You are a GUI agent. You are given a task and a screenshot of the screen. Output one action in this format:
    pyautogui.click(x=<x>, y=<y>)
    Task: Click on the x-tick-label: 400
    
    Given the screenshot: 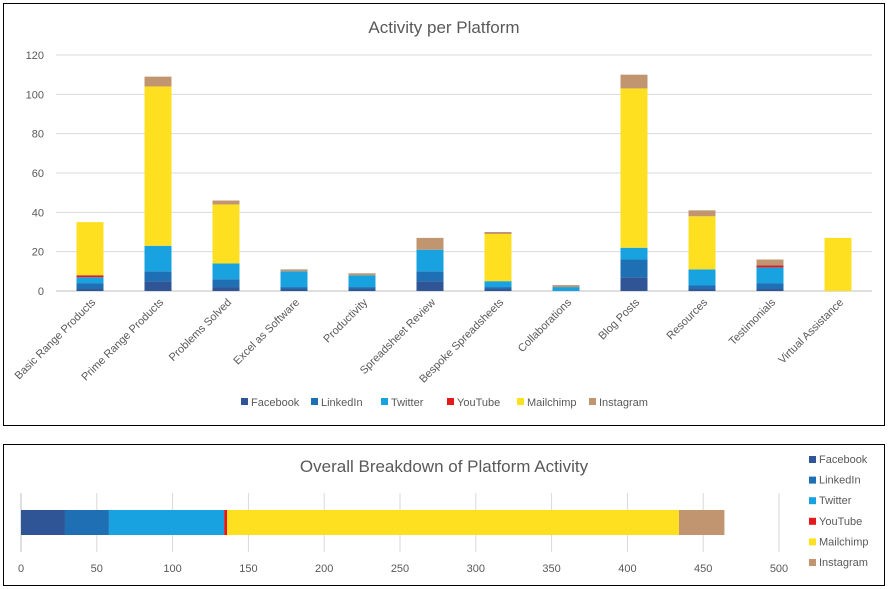 What is the action you would take?
    pyautogui.click(x=627, y=569)
    